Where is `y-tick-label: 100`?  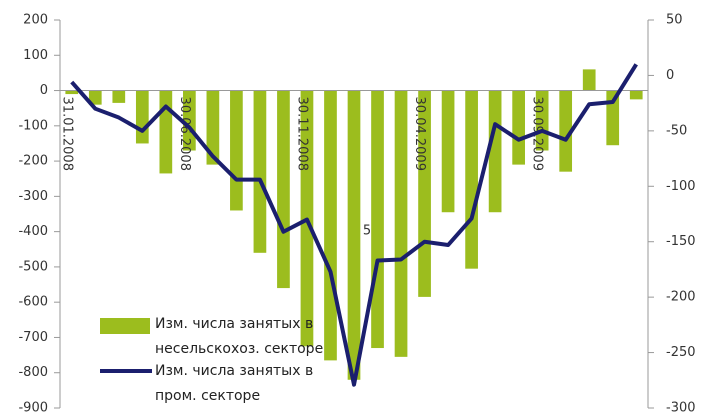 y-tick-label: 100 is located at coordinates (35, 55).